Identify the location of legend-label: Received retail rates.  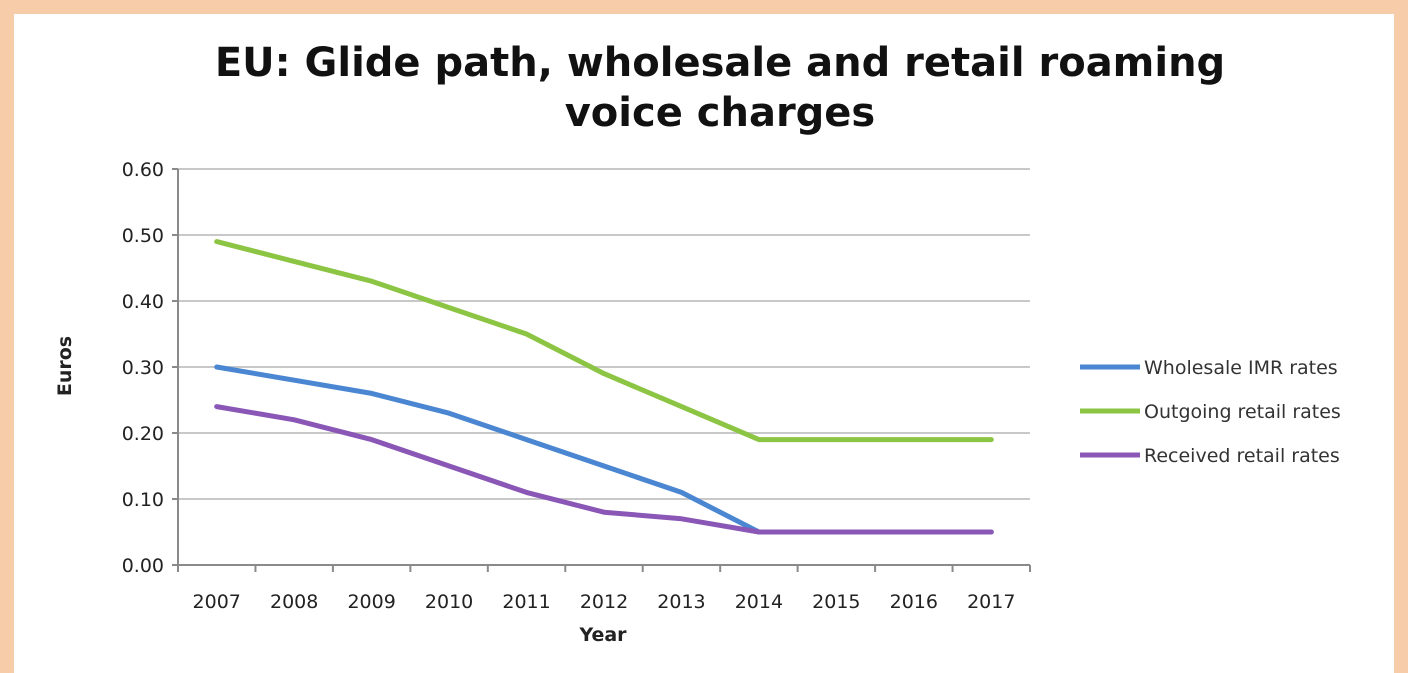
(1242, 456).